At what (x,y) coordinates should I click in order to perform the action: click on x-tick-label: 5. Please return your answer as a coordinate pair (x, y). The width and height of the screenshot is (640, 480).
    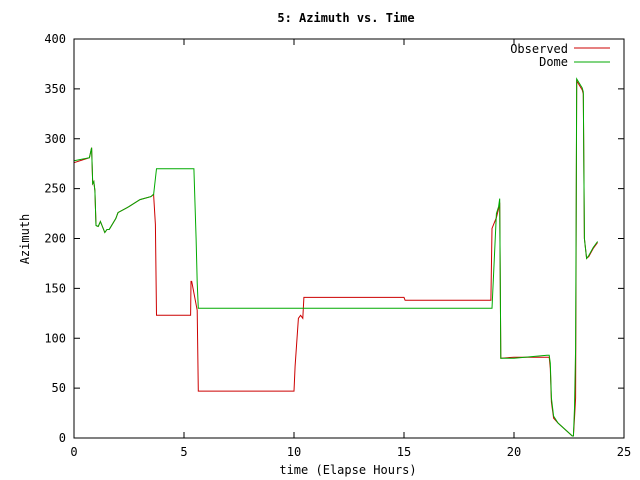
    Looking at the image, I should click on (183, 452).